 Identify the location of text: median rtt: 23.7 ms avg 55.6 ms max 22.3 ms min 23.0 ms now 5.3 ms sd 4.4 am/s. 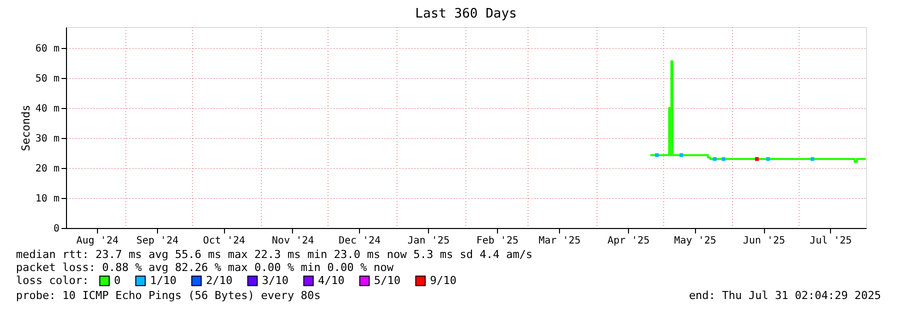
(274, 254).